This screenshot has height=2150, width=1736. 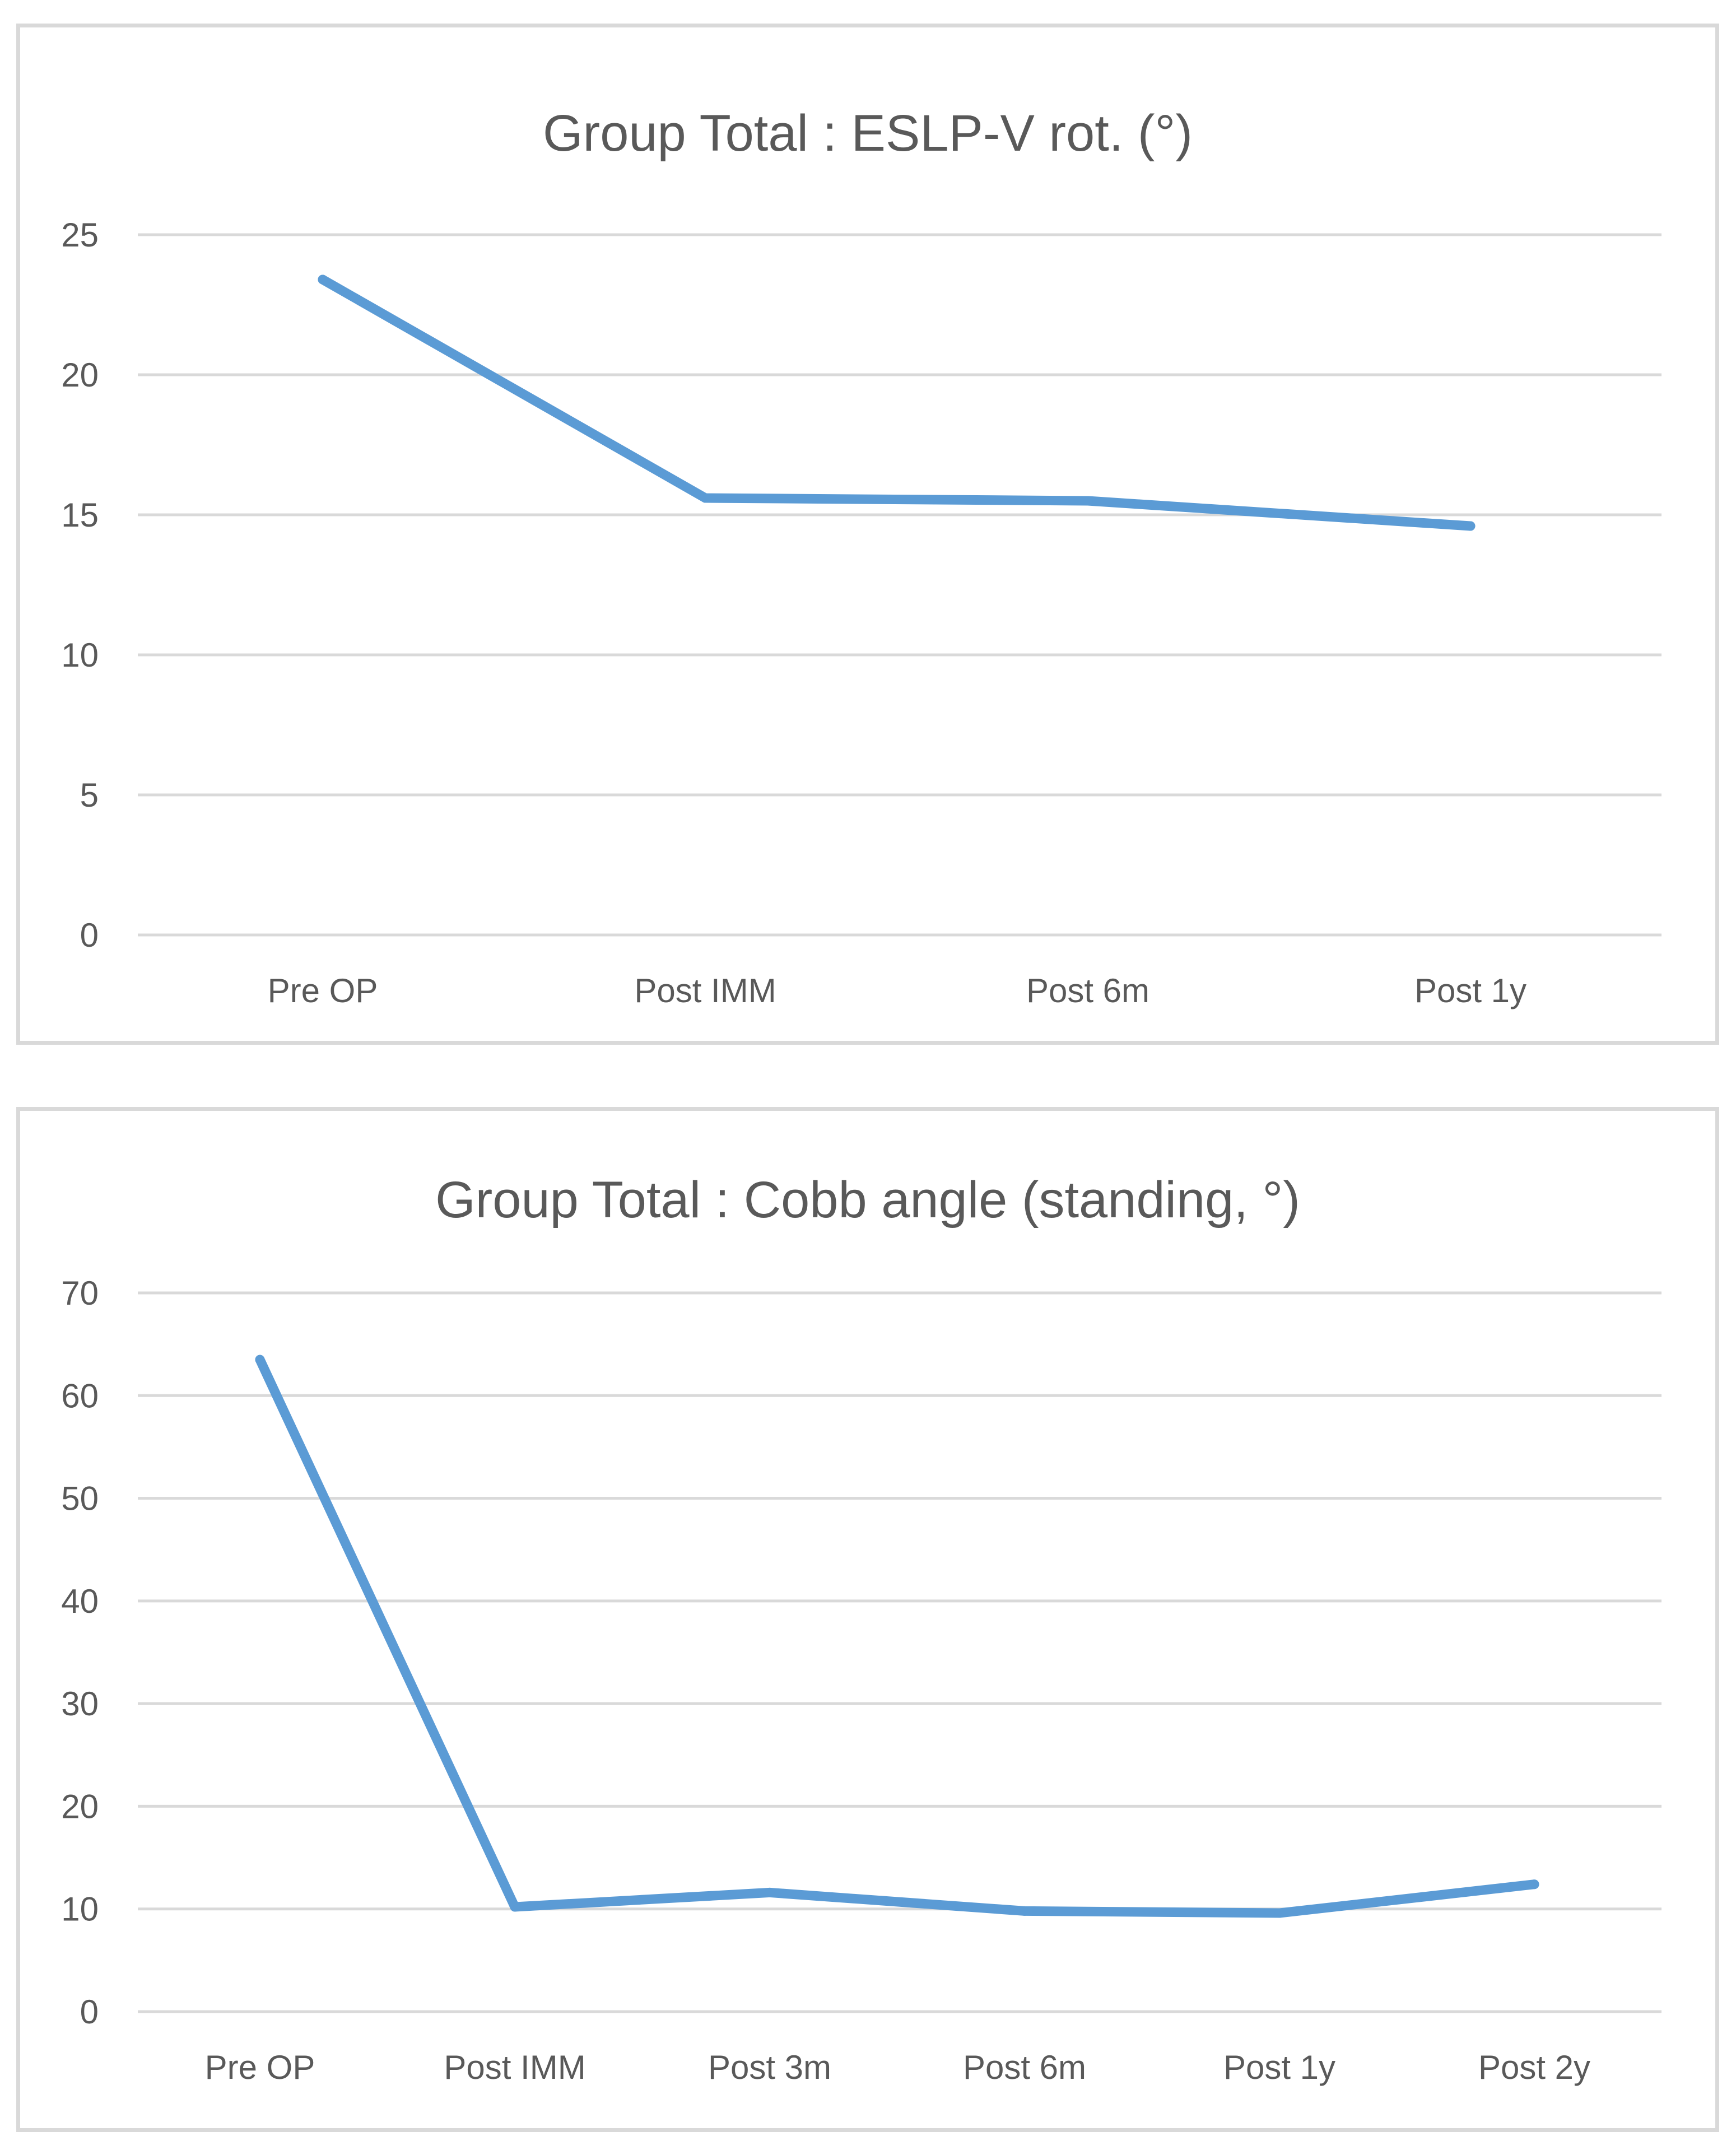 I want to click on y-tick-label: 60, so click(x=80, y=1395).